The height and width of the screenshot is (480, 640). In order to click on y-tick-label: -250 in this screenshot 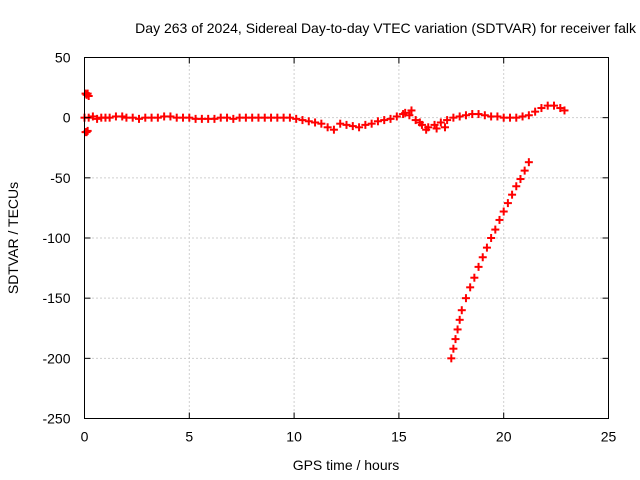, I will do `click(56, 419)`.